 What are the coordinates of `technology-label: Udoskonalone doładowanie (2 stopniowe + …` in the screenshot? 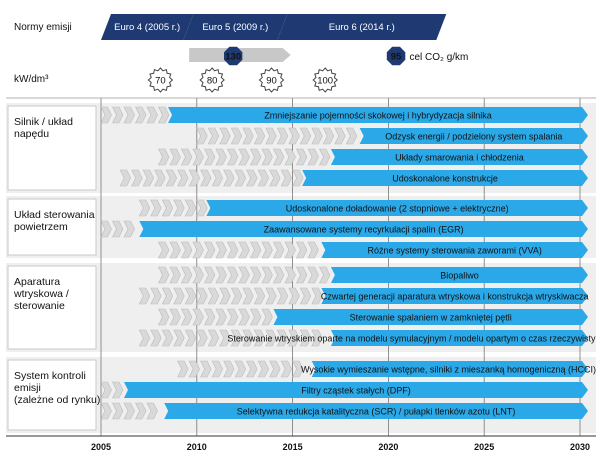 It's located at (397, 208).